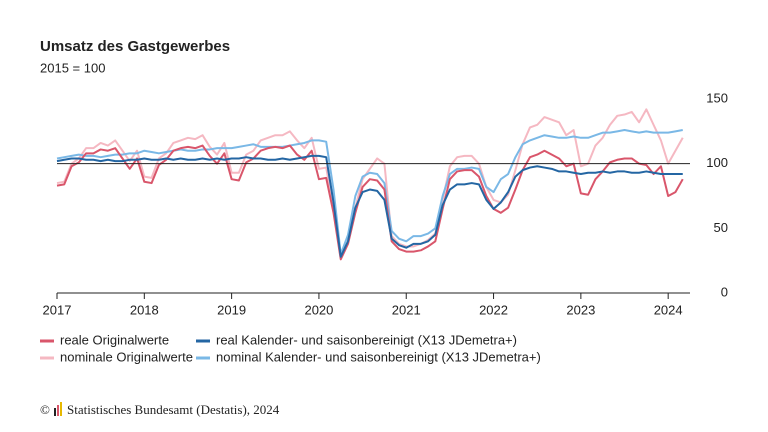 This screenshot has height=432, width=768. I want to click on y-tick-label: 50, so click(721, 227).